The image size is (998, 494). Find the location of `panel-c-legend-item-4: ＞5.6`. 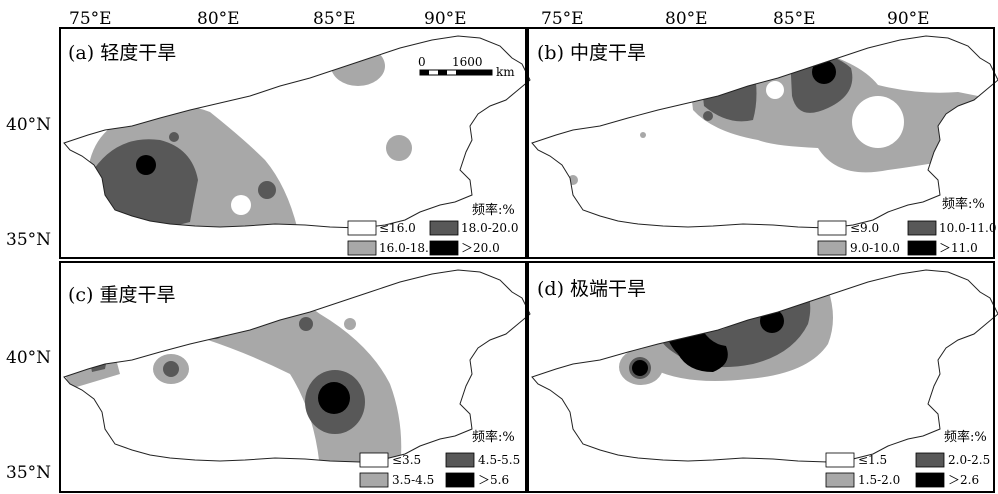

panel-c-legend-item-4: ＞5.6 is located at coordinates (493, 480).